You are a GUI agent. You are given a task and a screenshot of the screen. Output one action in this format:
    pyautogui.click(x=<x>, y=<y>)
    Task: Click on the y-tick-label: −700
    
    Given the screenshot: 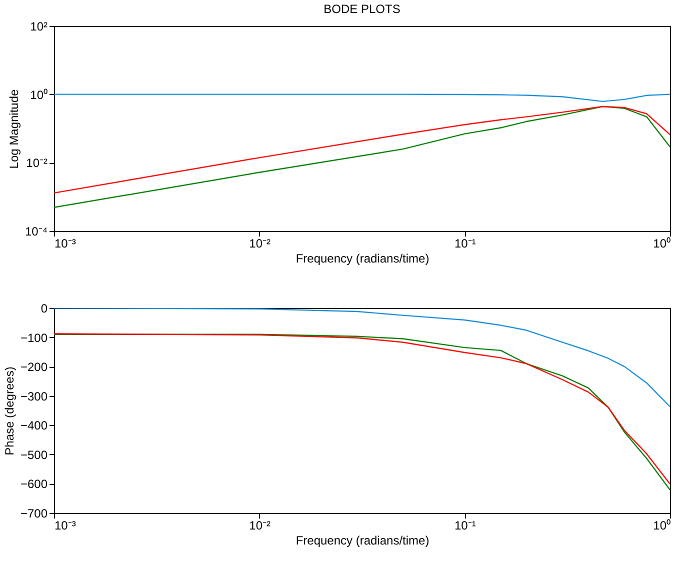 What is the action you would take?
    pyautogui.click(x=34, y=513)
    